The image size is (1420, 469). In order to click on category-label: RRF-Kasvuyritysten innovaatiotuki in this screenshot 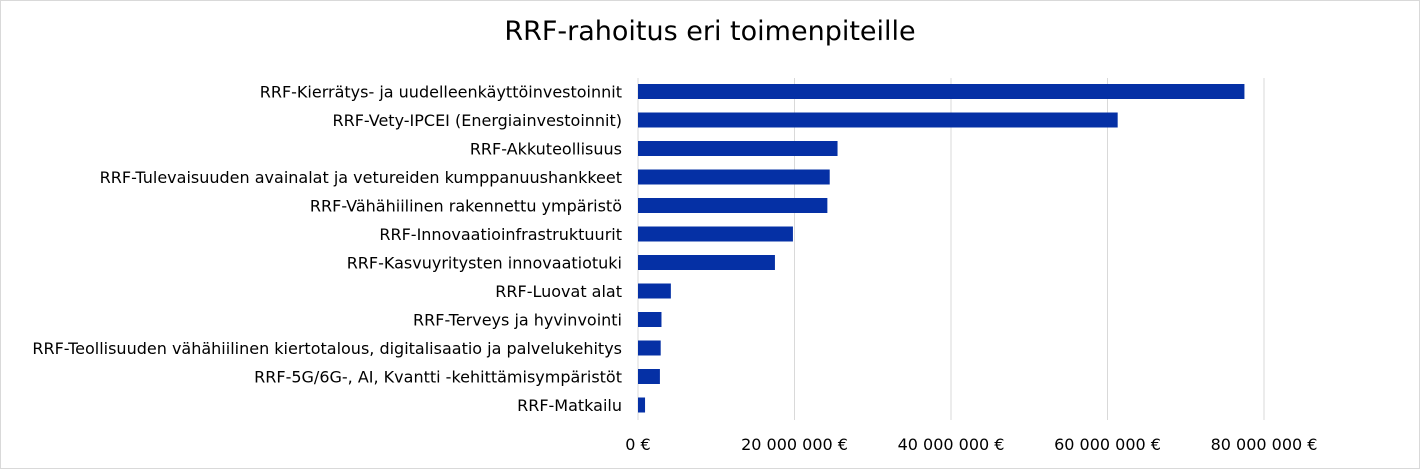, I will do `click(484, 263)`.